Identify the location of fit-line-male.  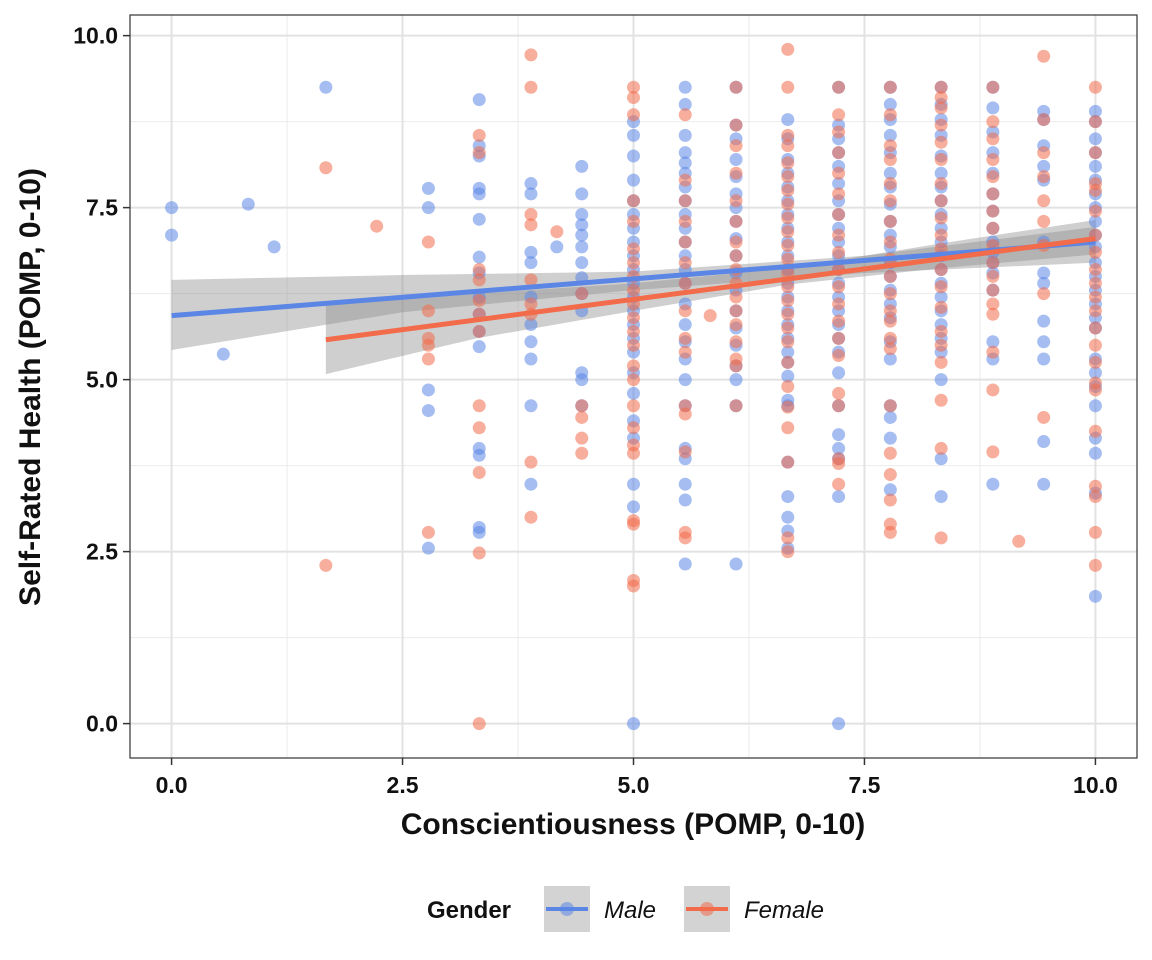
(633, 279).